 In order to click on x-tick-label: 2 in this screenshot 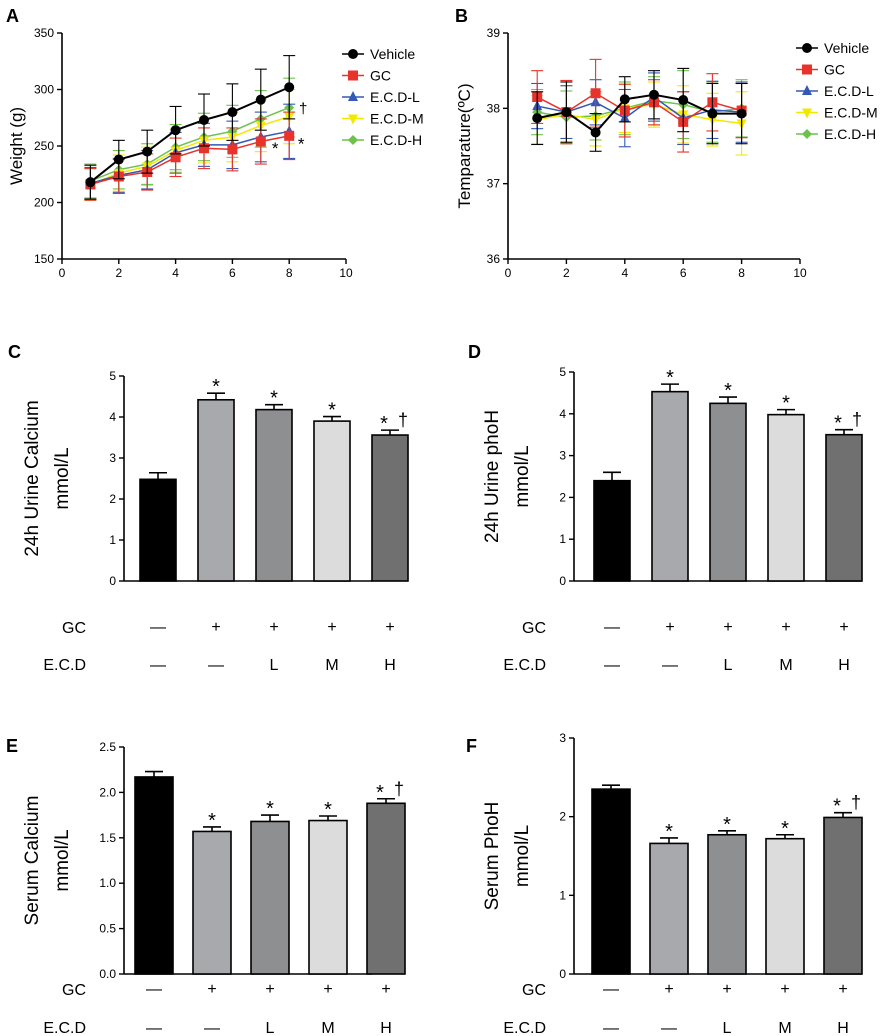, I will do `click(118, 273)`.